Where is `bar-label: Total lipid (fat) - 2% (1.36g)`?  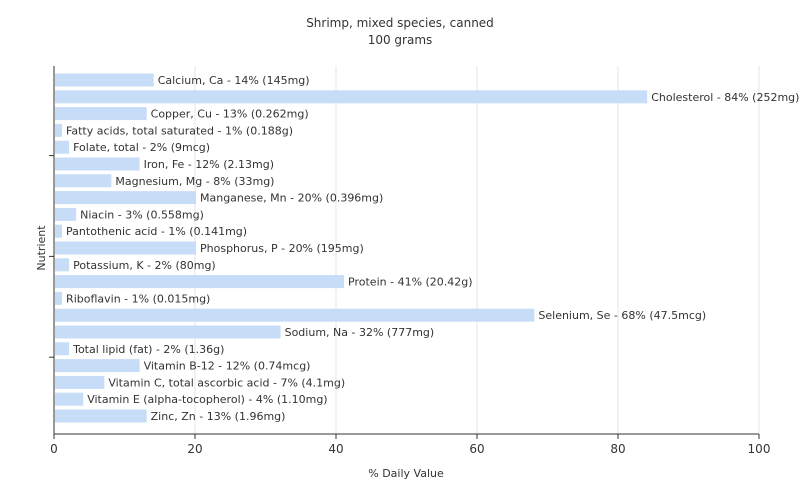 bar-label: Total lipid (fat) - 2% (1.36g) is located at coordinates (148, 349).